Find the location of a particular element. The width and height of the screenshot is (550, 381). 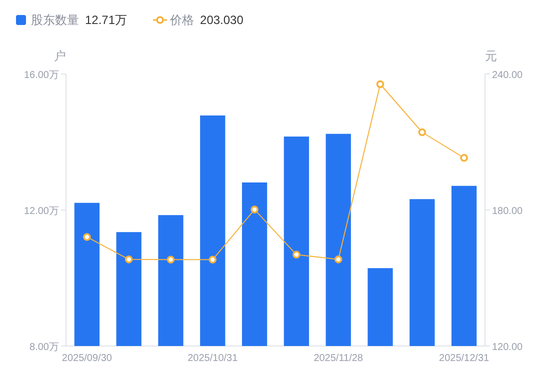

text: 203.030 is located at coordinates (222, 20).